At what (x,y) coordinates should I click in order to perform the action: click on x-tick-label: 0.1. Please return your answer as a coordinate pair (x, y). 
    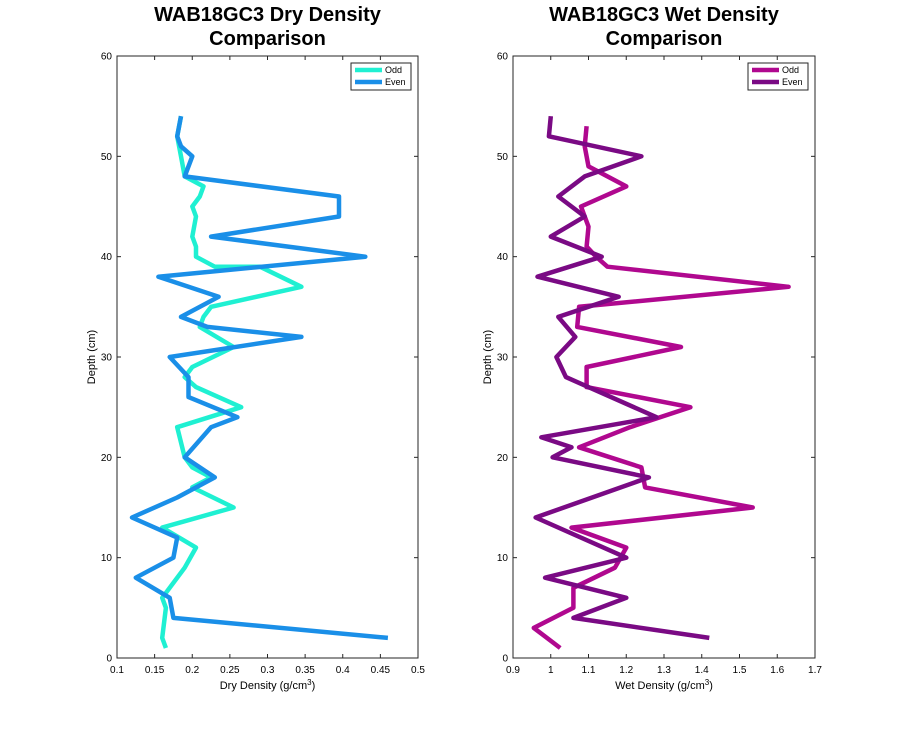
    Looking at the image, I should click on (117, 670).